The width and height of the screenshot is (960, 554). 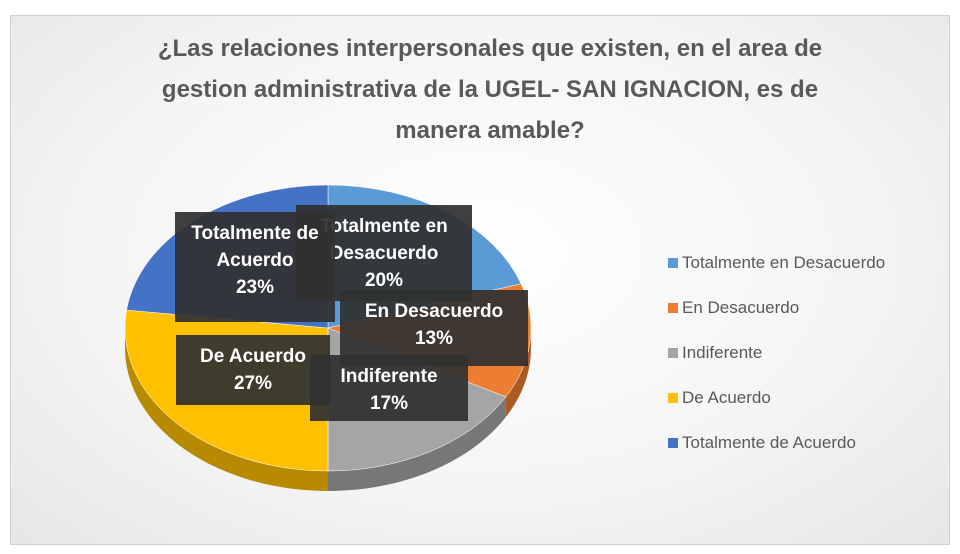 I want to click on legend-label: Totalmente de Acuerdo, so click(x=769, y=442).